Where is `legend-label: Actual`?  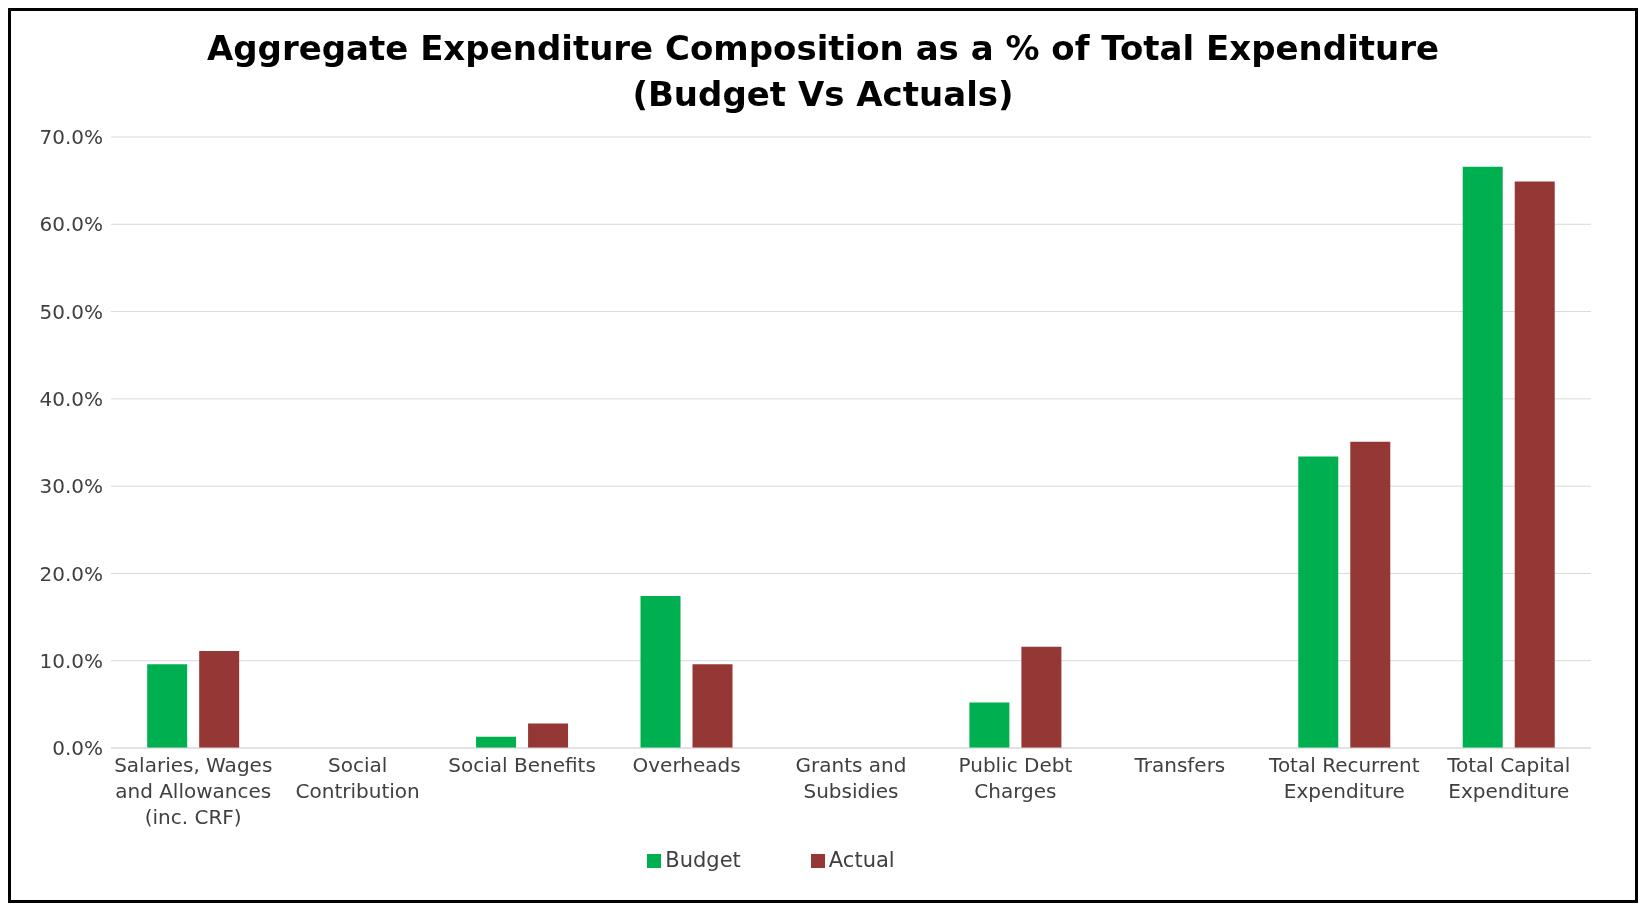
legend-label: Actual is located at coordinates (861, 860).